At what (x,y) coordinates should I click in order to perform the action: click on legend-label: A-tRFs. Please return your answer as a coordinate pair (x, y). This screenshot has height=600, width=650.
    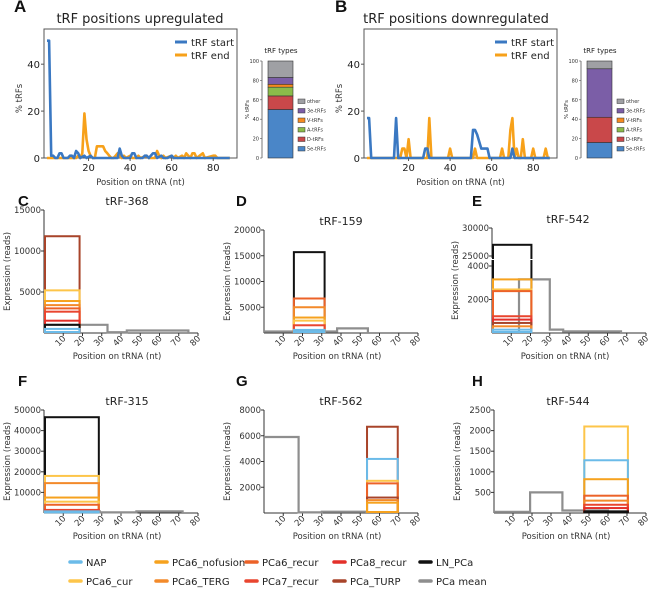
    Looking at the image, I should click on (634, 131).